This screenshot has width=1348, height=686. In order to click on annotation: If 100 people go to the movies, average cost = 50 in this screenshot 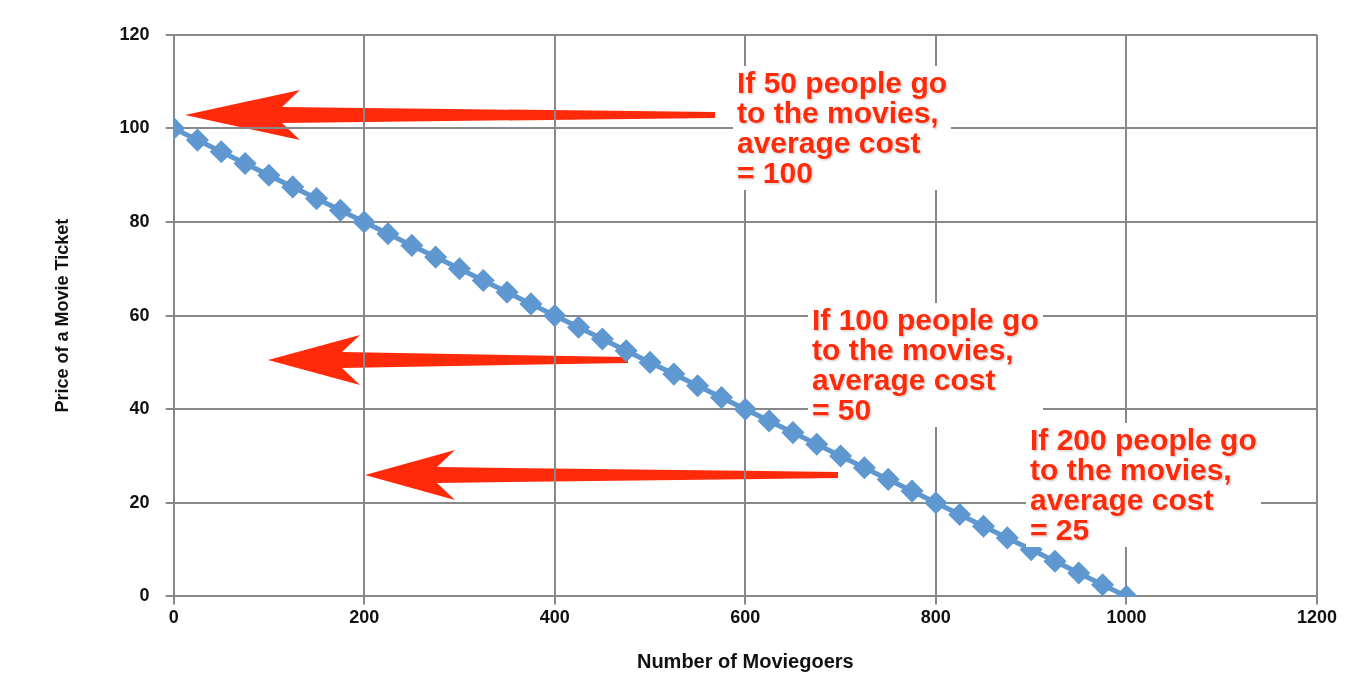, I will do `click(925, 364)`.